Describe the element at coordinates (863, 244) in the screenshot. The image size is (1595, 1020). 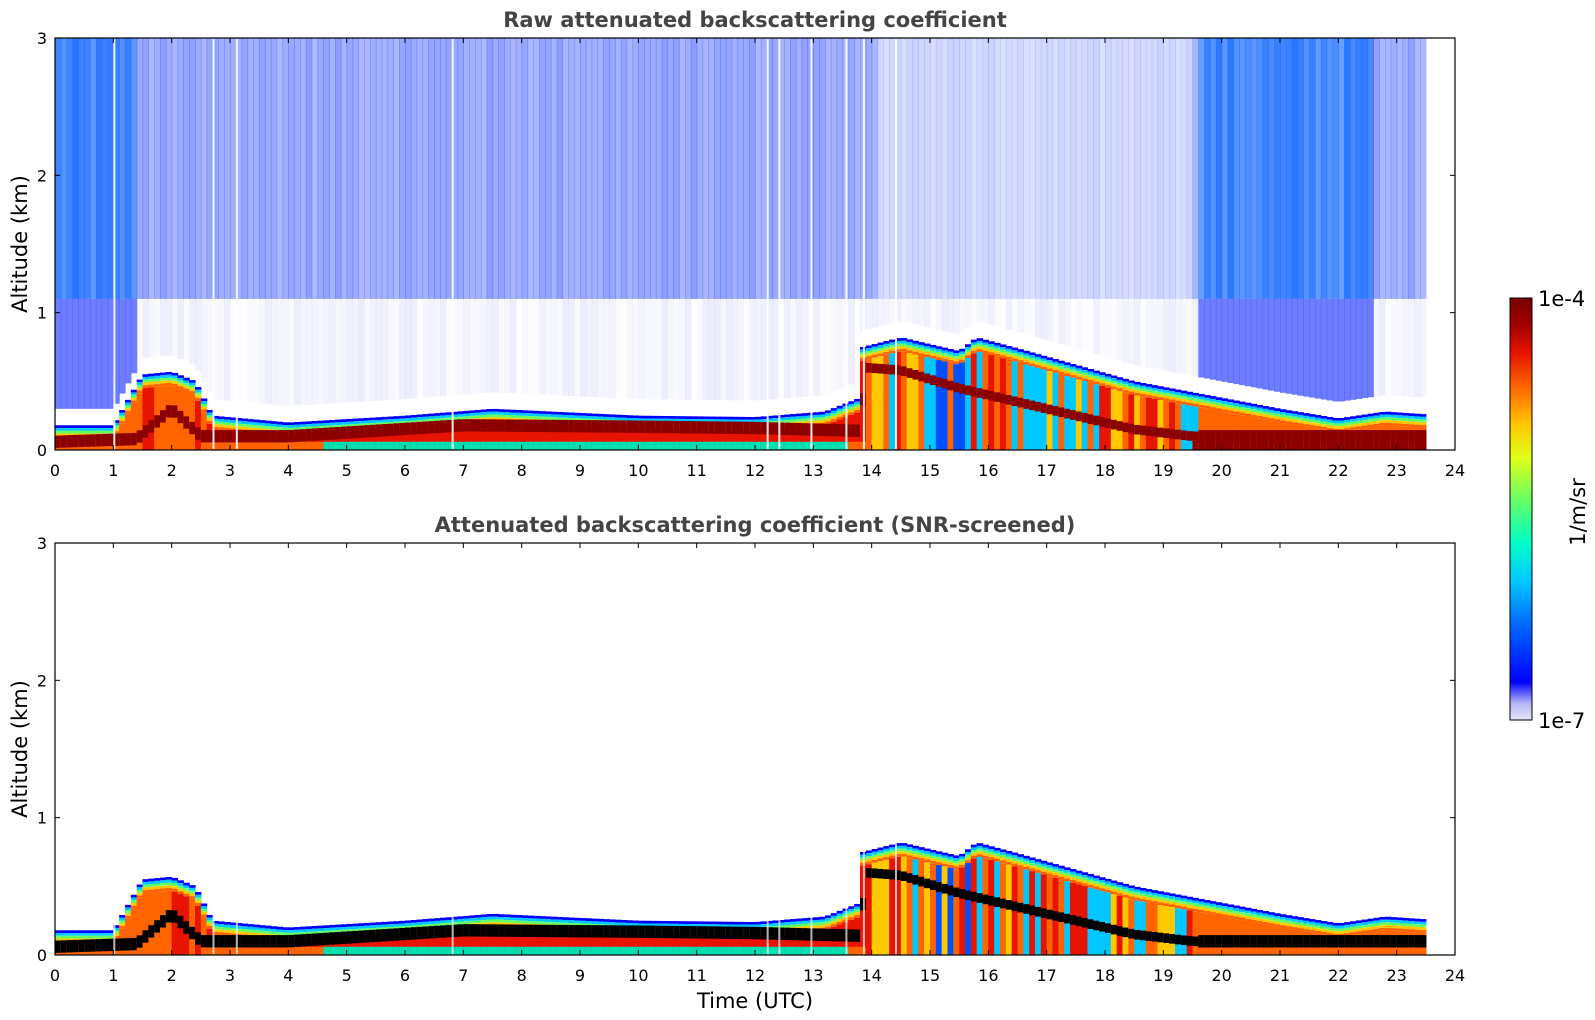
I see `data-gap` at that location.